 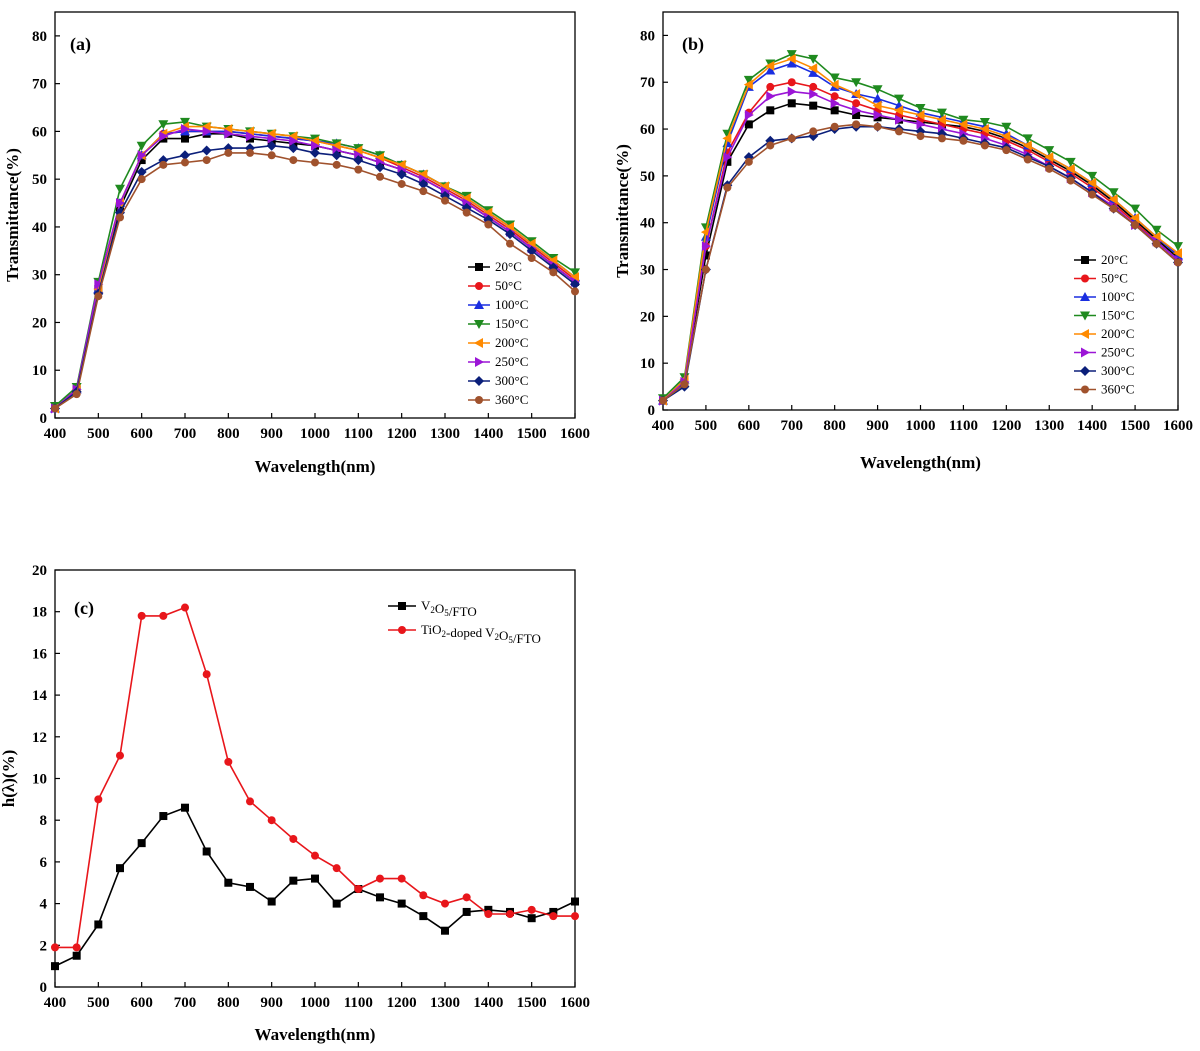 I want to click on x-tick-label: 1600, so click(x=575, y=434).